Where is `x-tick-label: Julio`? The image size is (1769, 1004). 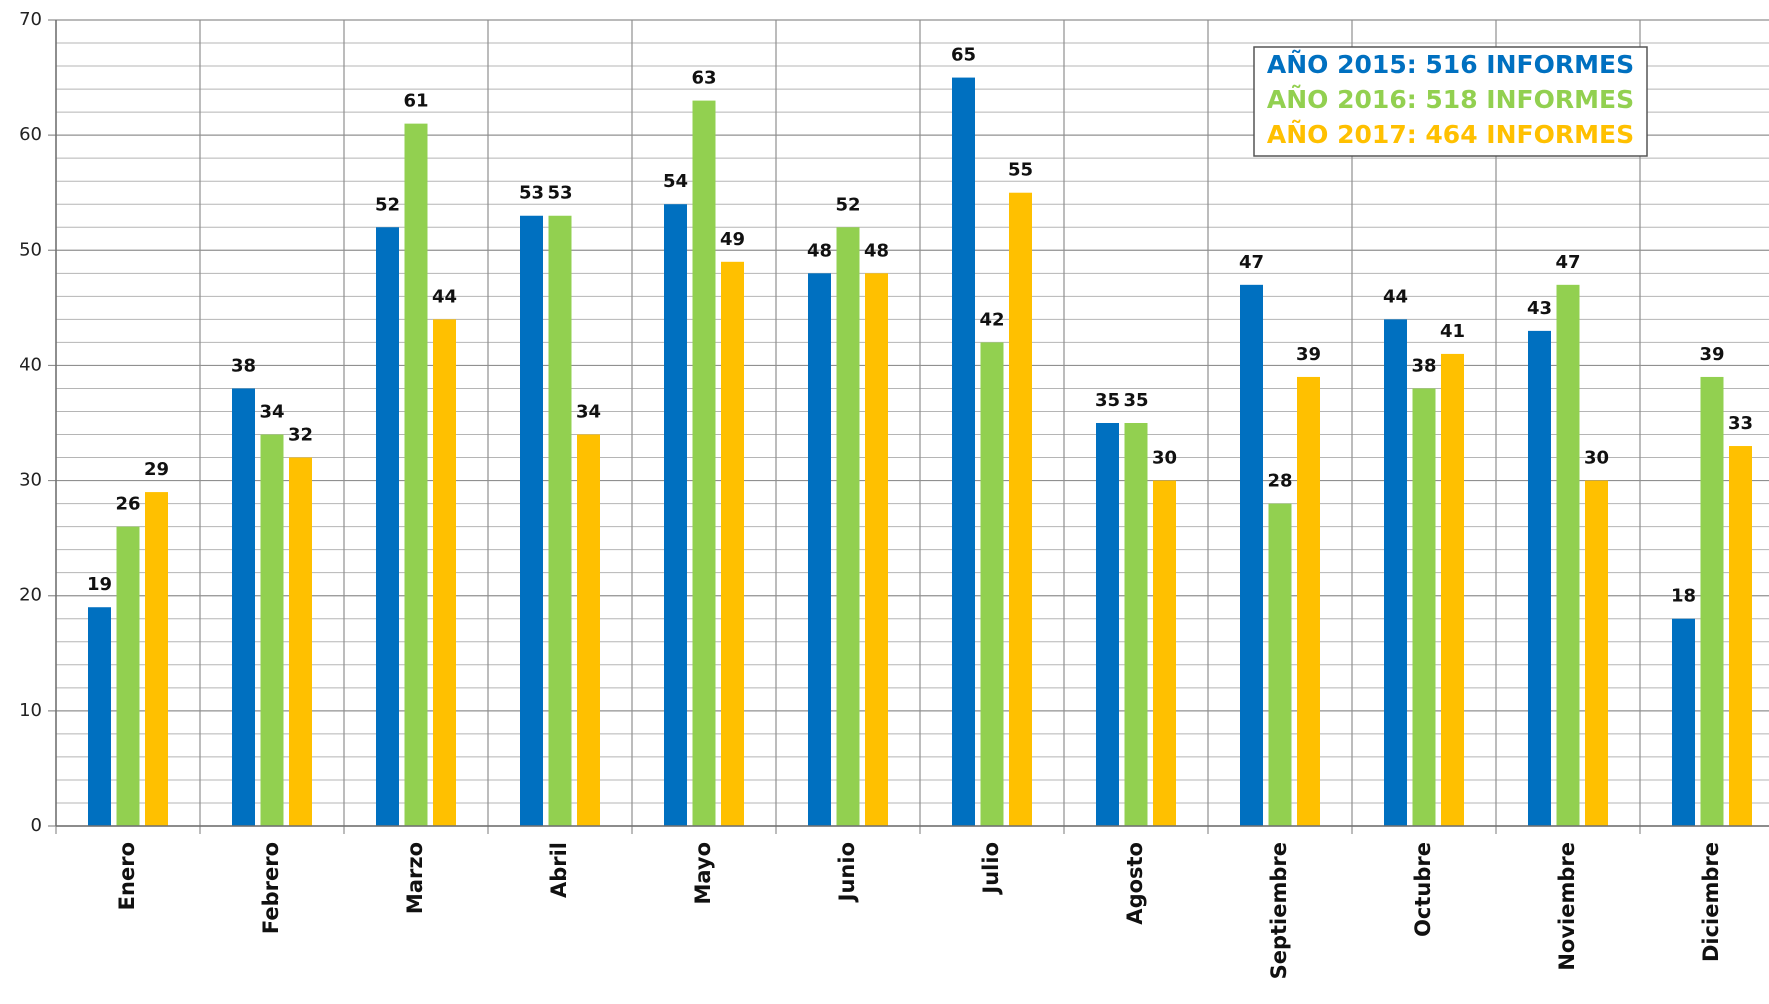 x-tick-label: Julio is located at coordinates (991, 869).